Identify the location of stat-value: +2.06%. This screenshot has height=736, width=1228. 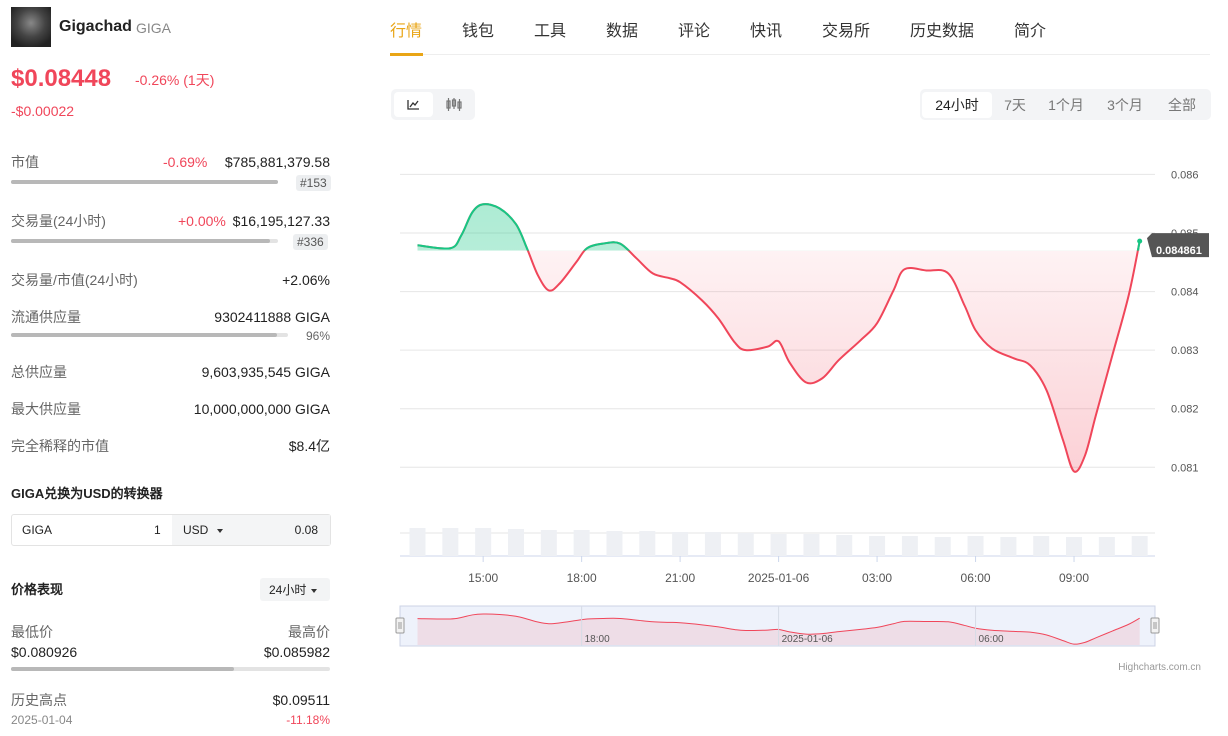
(306, 280).